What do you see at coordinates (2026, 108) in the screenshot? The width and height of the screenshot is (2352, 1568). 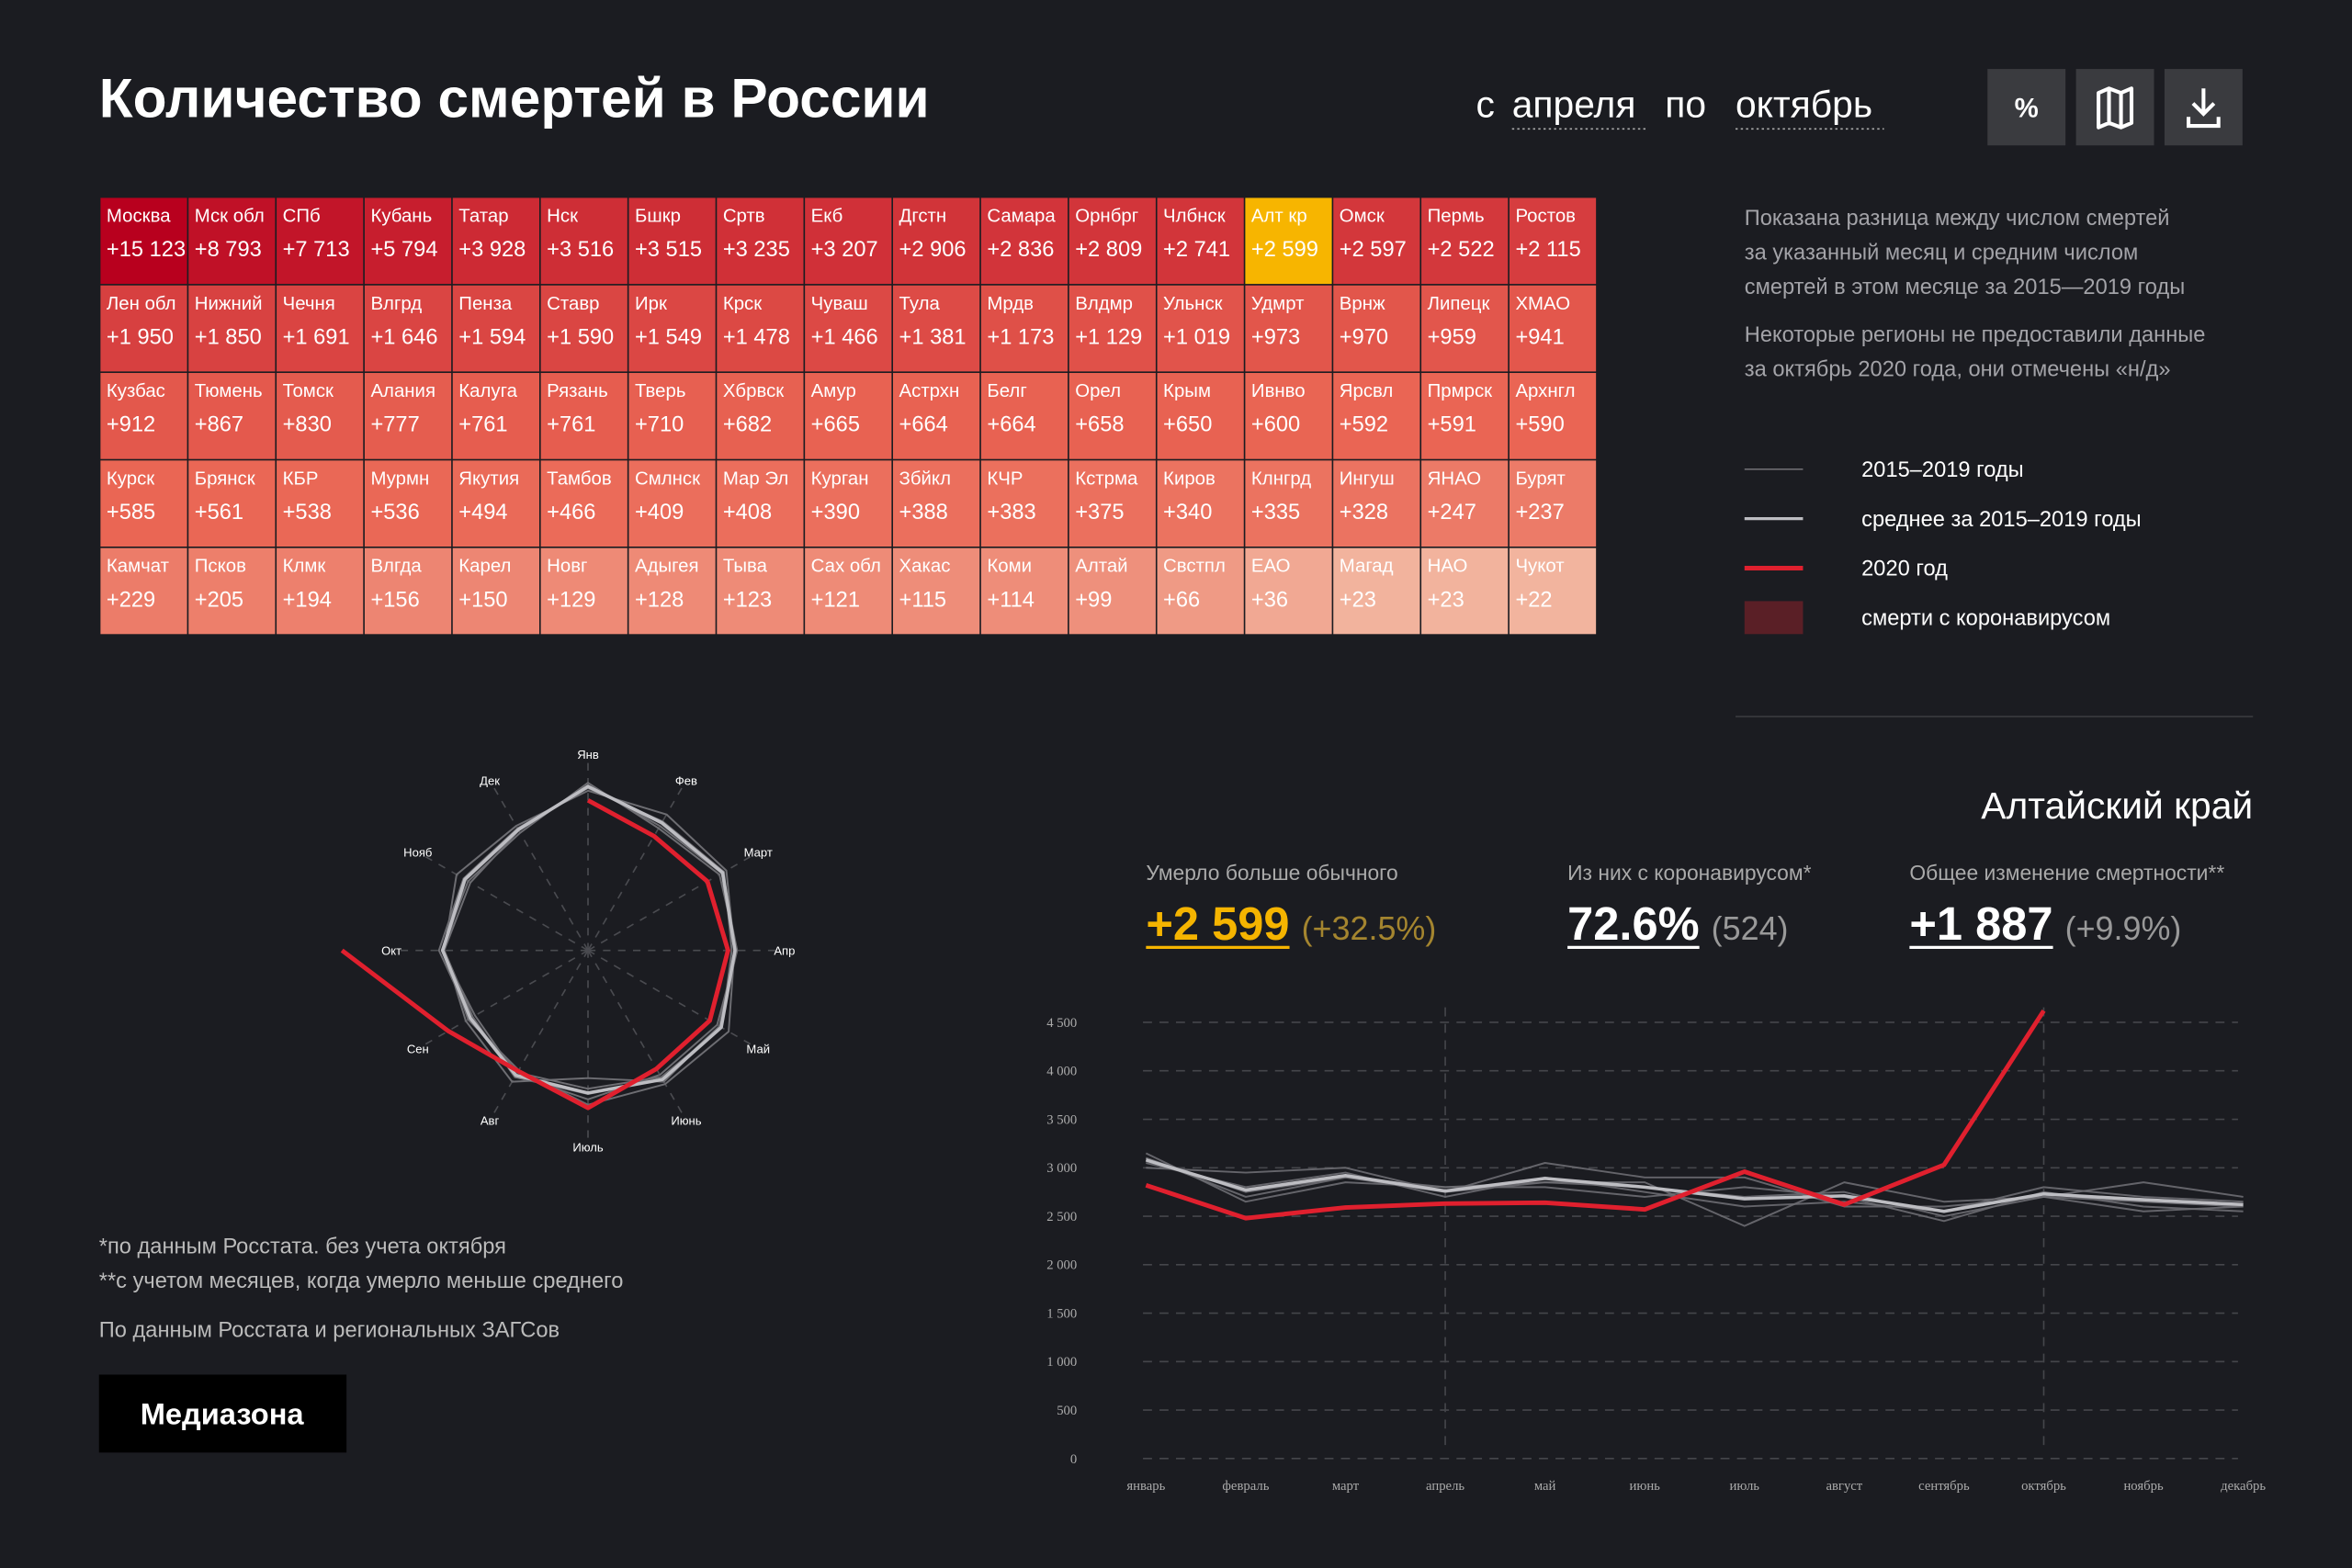 I see `percent-button` at bounding box center [2026, 108].